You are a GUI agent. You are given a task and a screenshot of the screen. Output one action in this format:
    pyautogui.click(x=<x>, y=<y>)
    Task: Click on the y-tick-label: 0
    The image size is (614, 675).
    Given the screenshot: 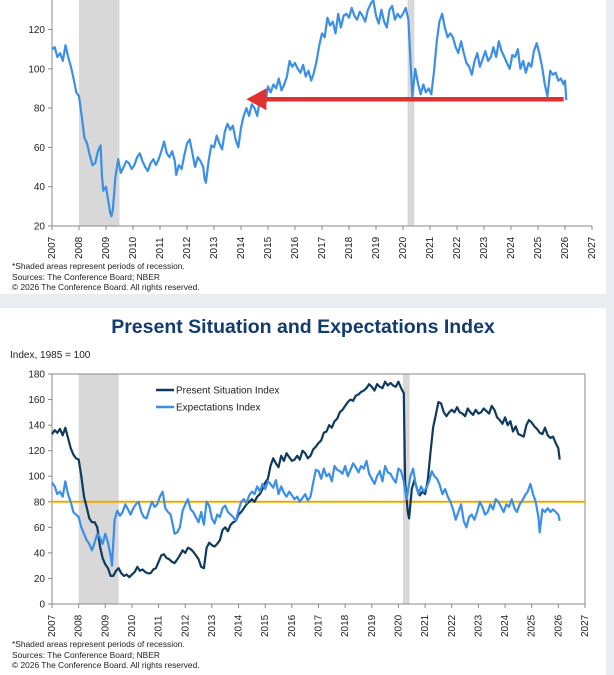 What is the action you would take?
    pyautogui.click(x=42, y=605)
    